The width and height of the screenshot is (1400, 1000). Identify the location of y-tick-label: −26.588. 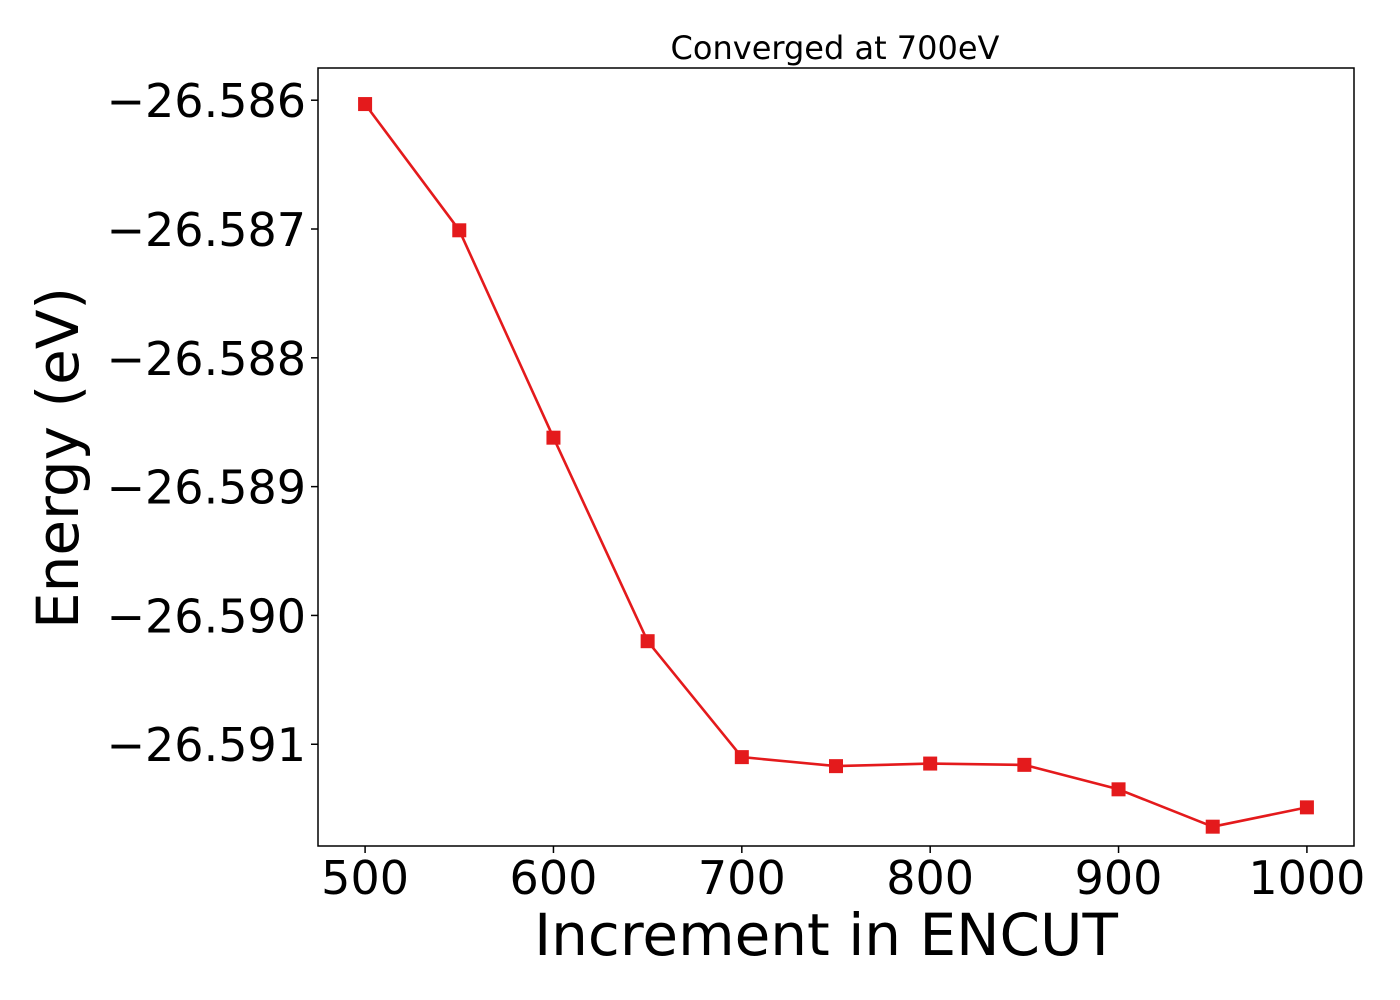
(207, 359).